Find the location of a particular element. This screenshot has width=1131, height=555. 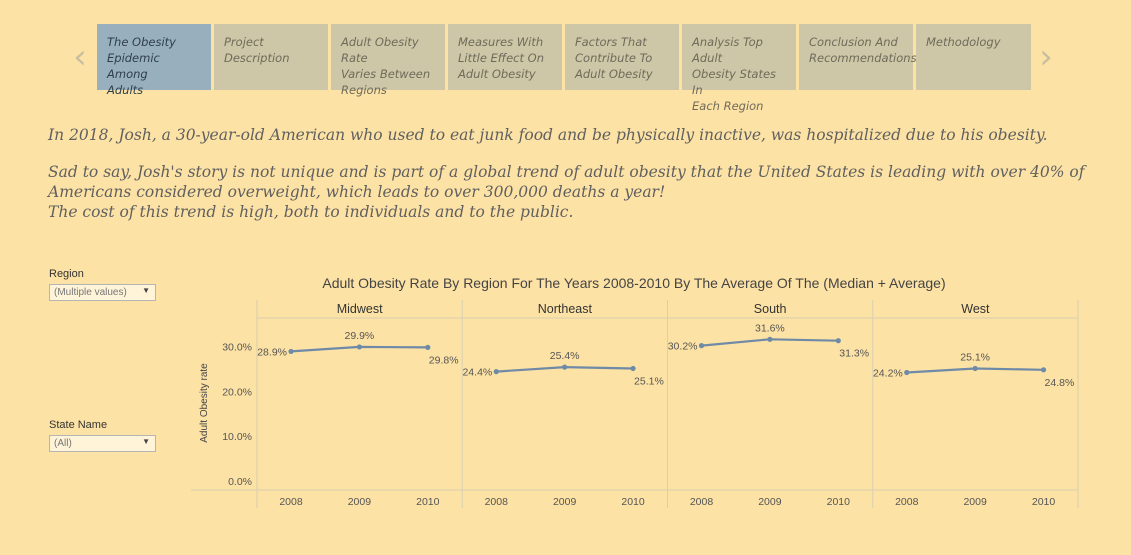

data-label: 30.2% is located at coordinates (683, 347).